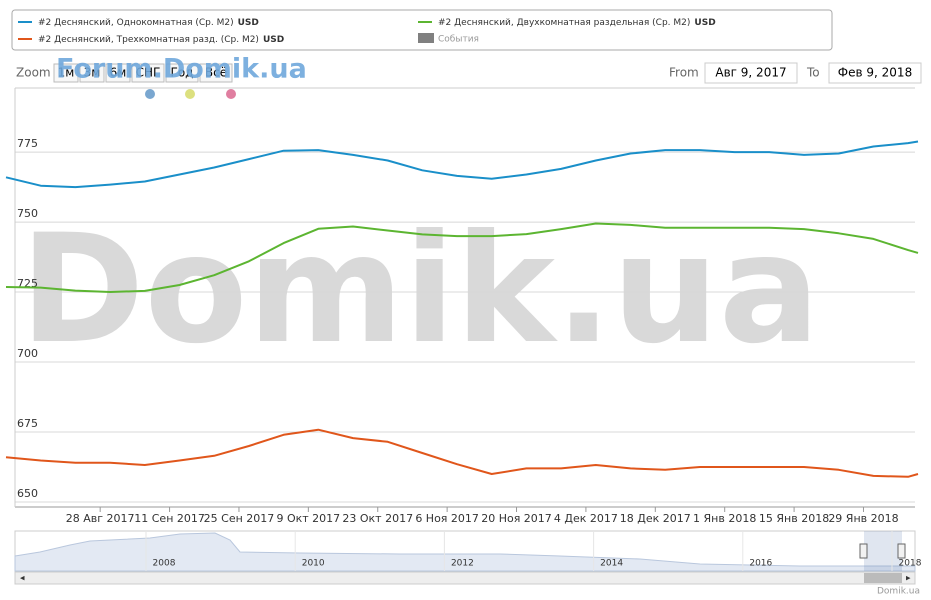 The width and height of the screenshot is (931, 600). I want to click on from-date: Авг 9, 2017, so click(750, 73).